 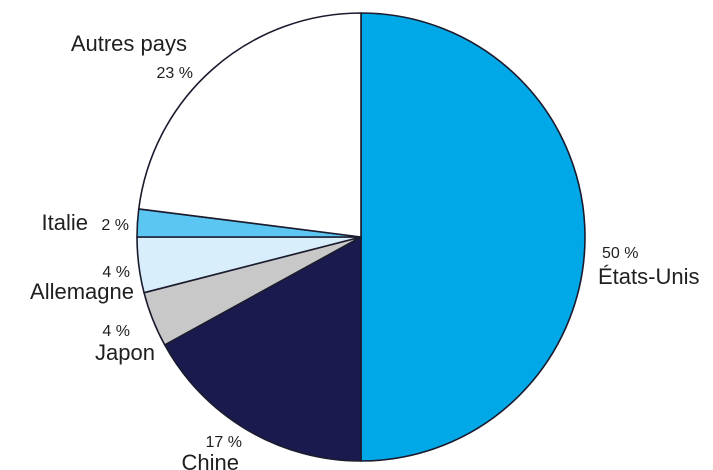 I want to click on slice-percent-label-japon: 4 %, so click(x=116, y=331).